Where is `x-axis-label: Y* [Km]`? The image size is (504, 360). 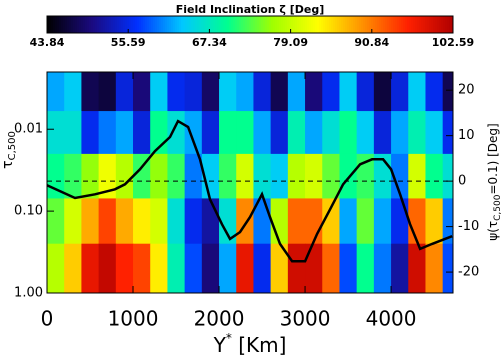 x-axis-label: Y* [Km] is located at coordinates (250, 344).